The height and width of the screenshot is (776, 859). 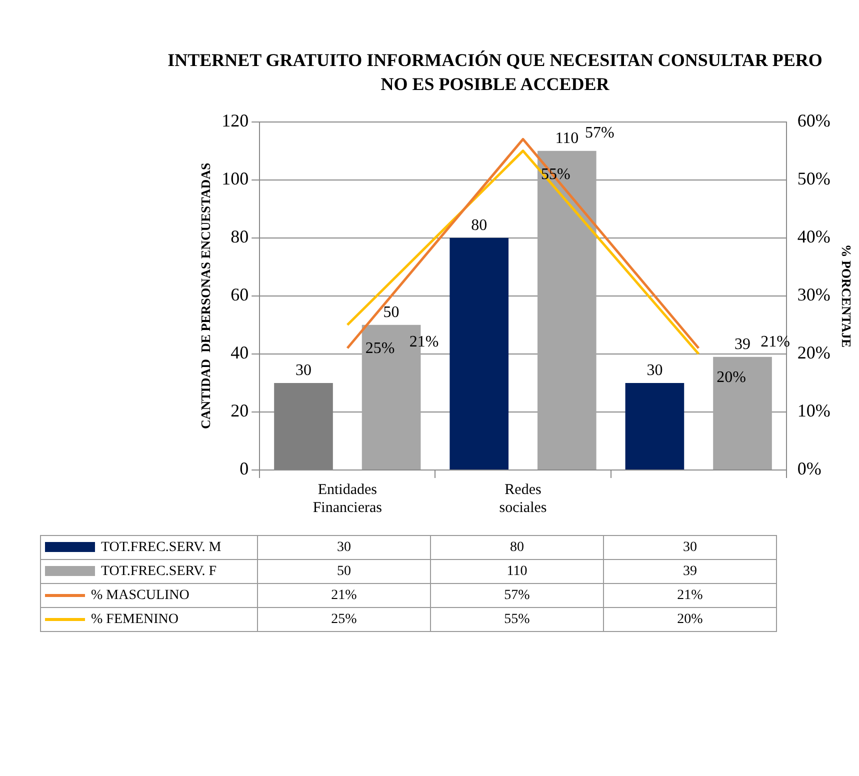 I want to click on y-tick-label: 40, so click(x=239, y=352).